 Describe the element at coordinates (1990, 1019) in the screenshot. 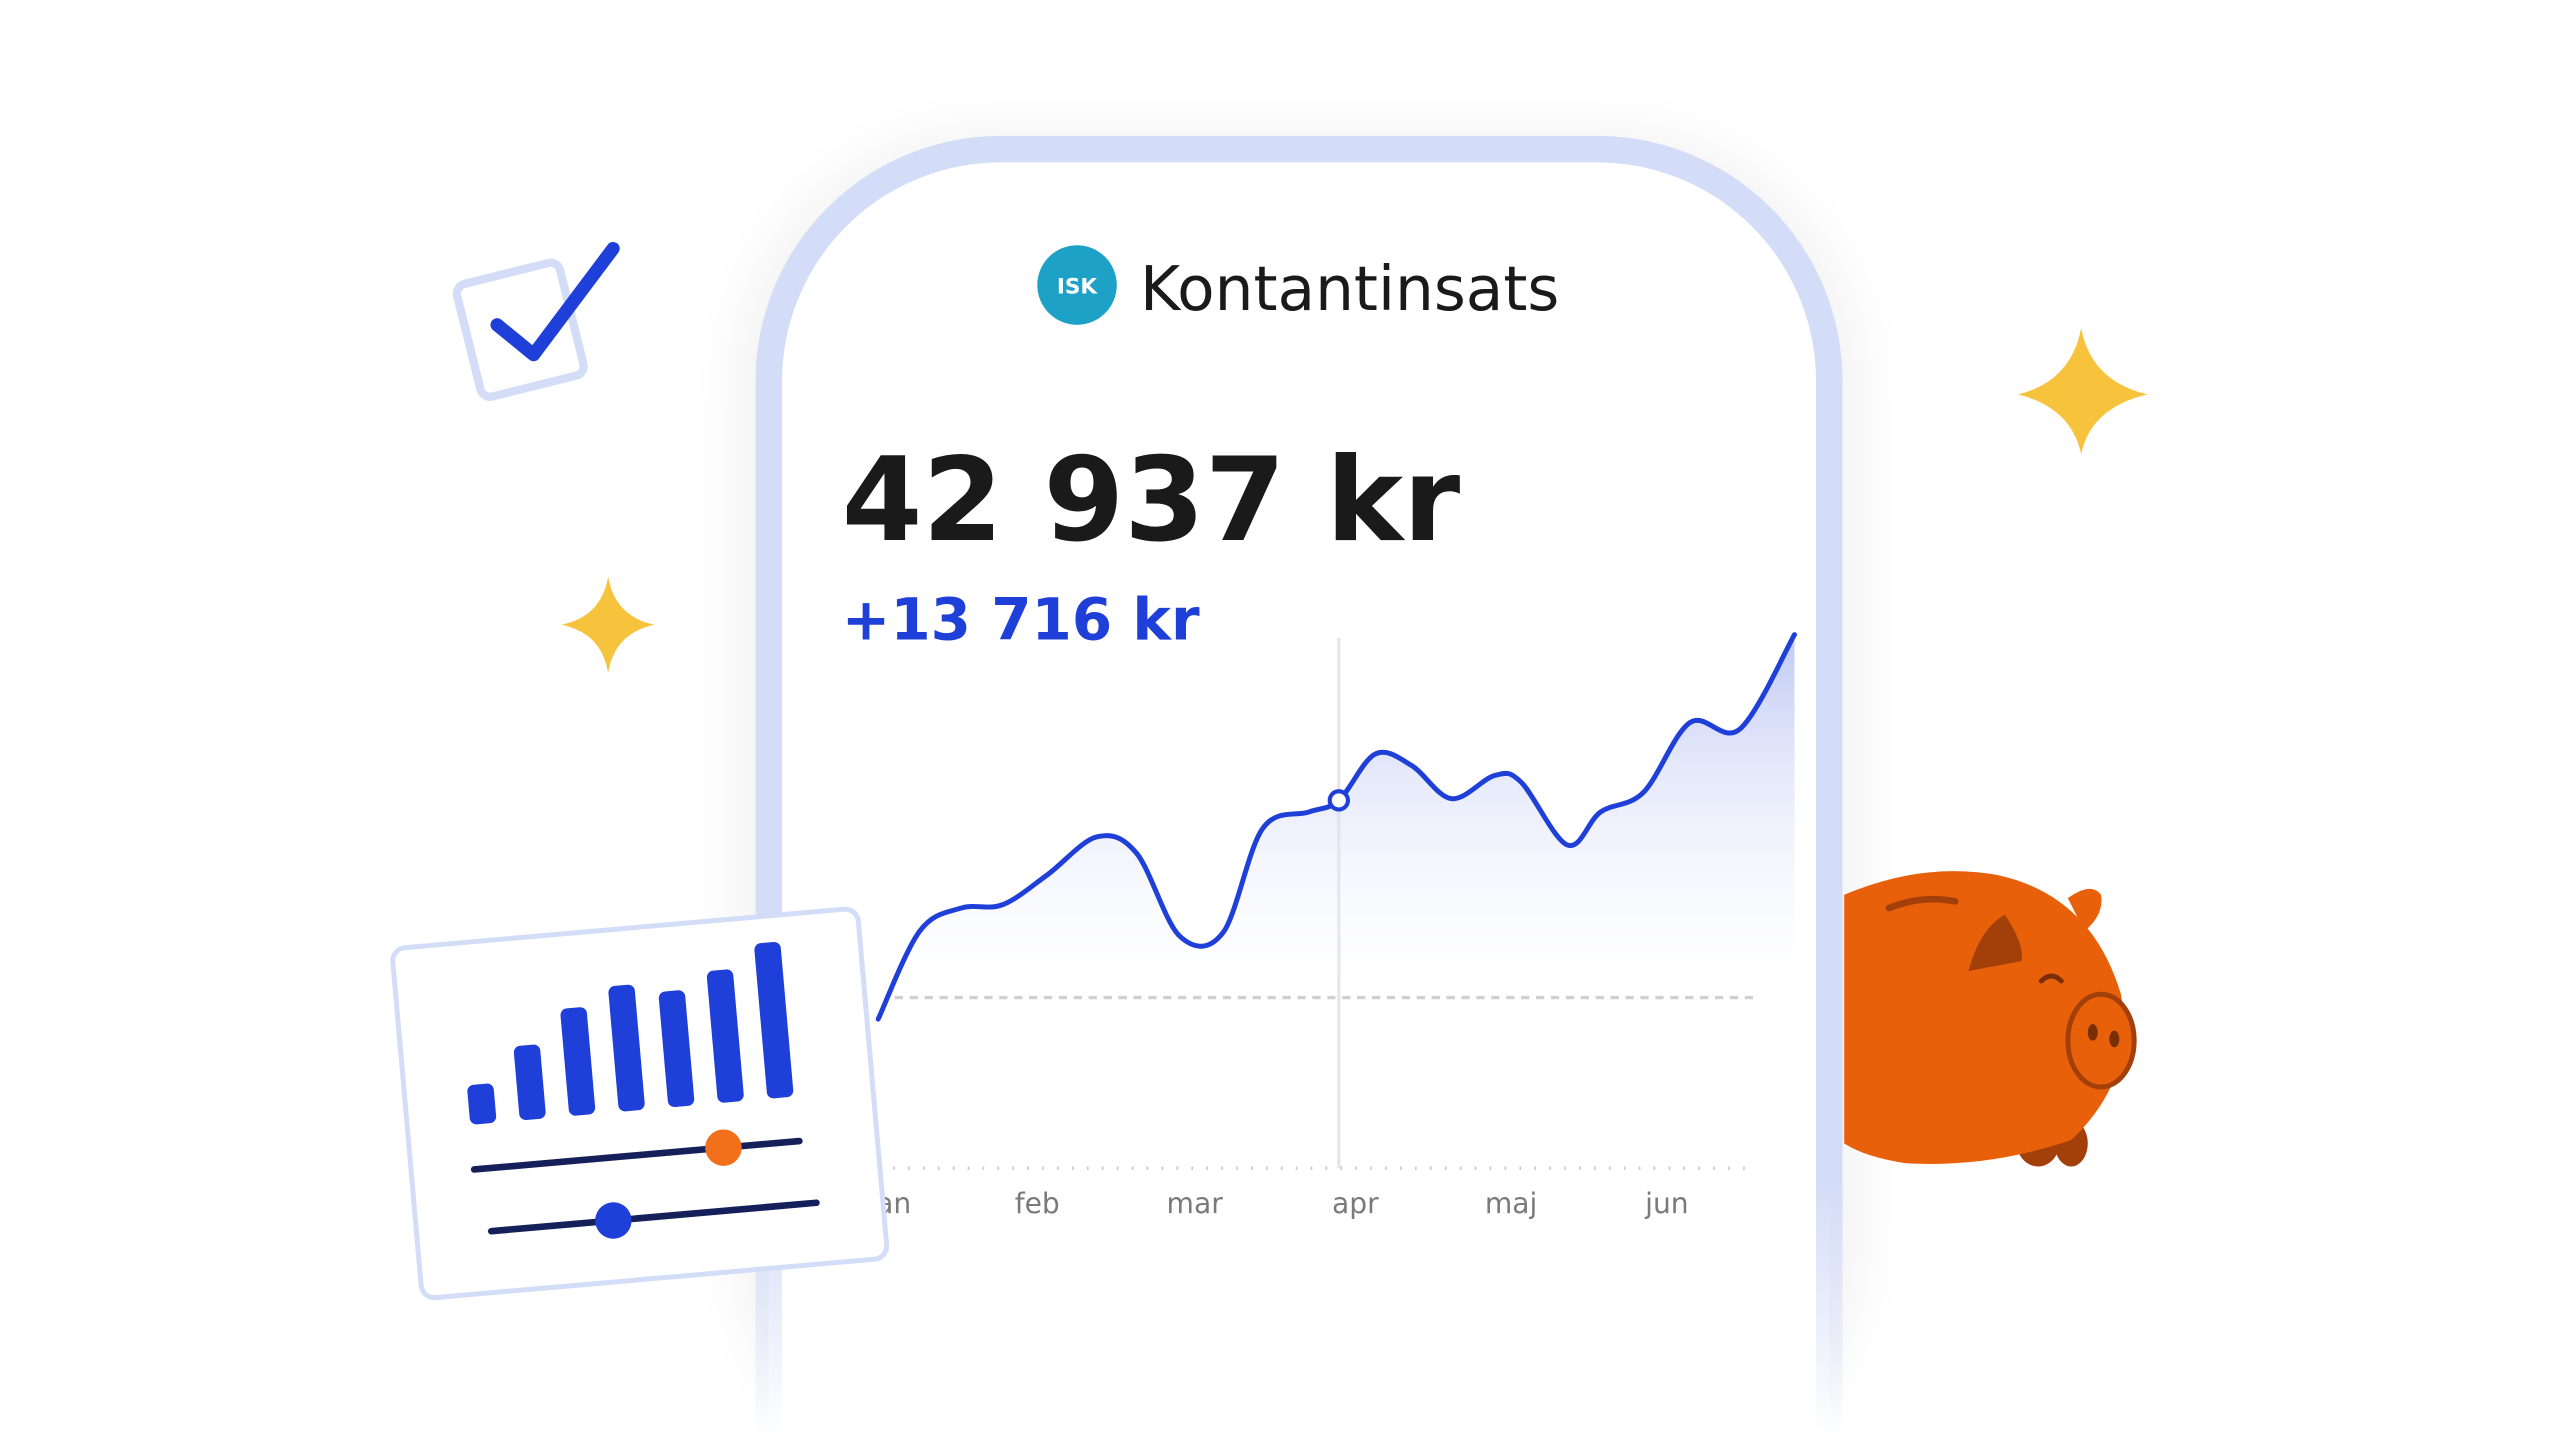

I see `piggy-bank` at that location.